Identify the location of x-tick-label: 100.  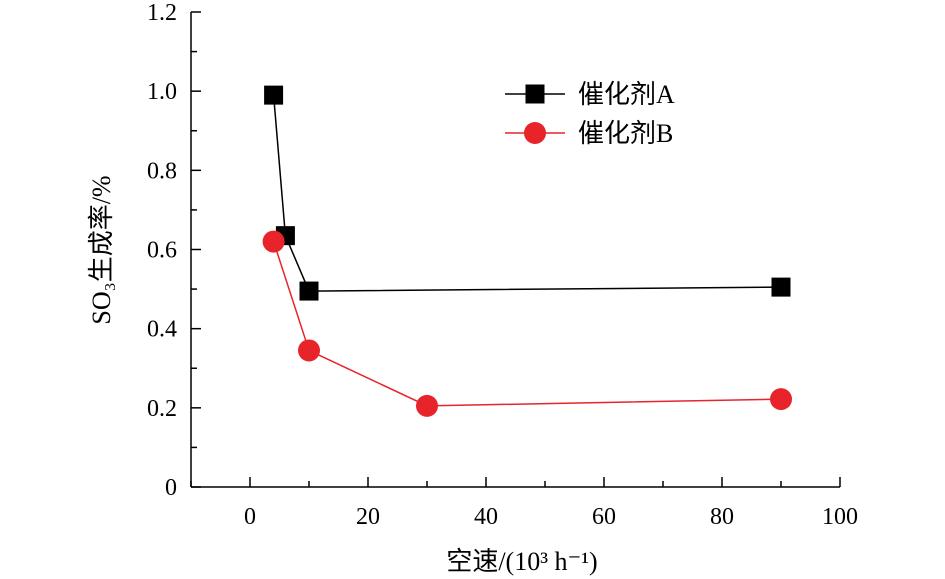
(840, 517).